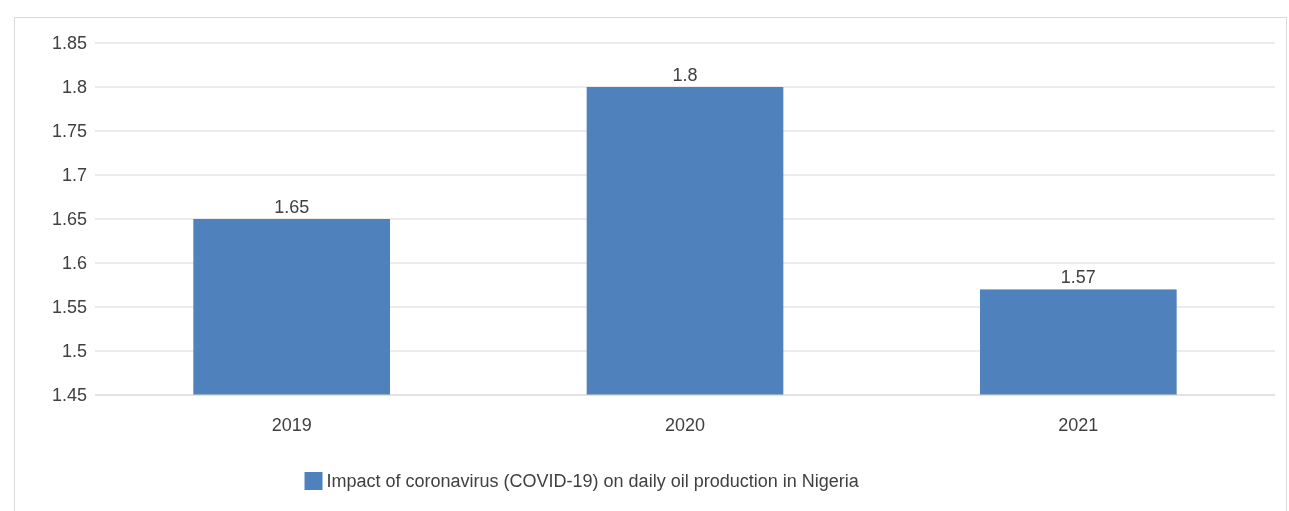 The width and height of the screenshot is (1289, 511). Describe the element at coordinates (1078, 425) in the screenshot. I see `x-tick-label: 2021` at that location.